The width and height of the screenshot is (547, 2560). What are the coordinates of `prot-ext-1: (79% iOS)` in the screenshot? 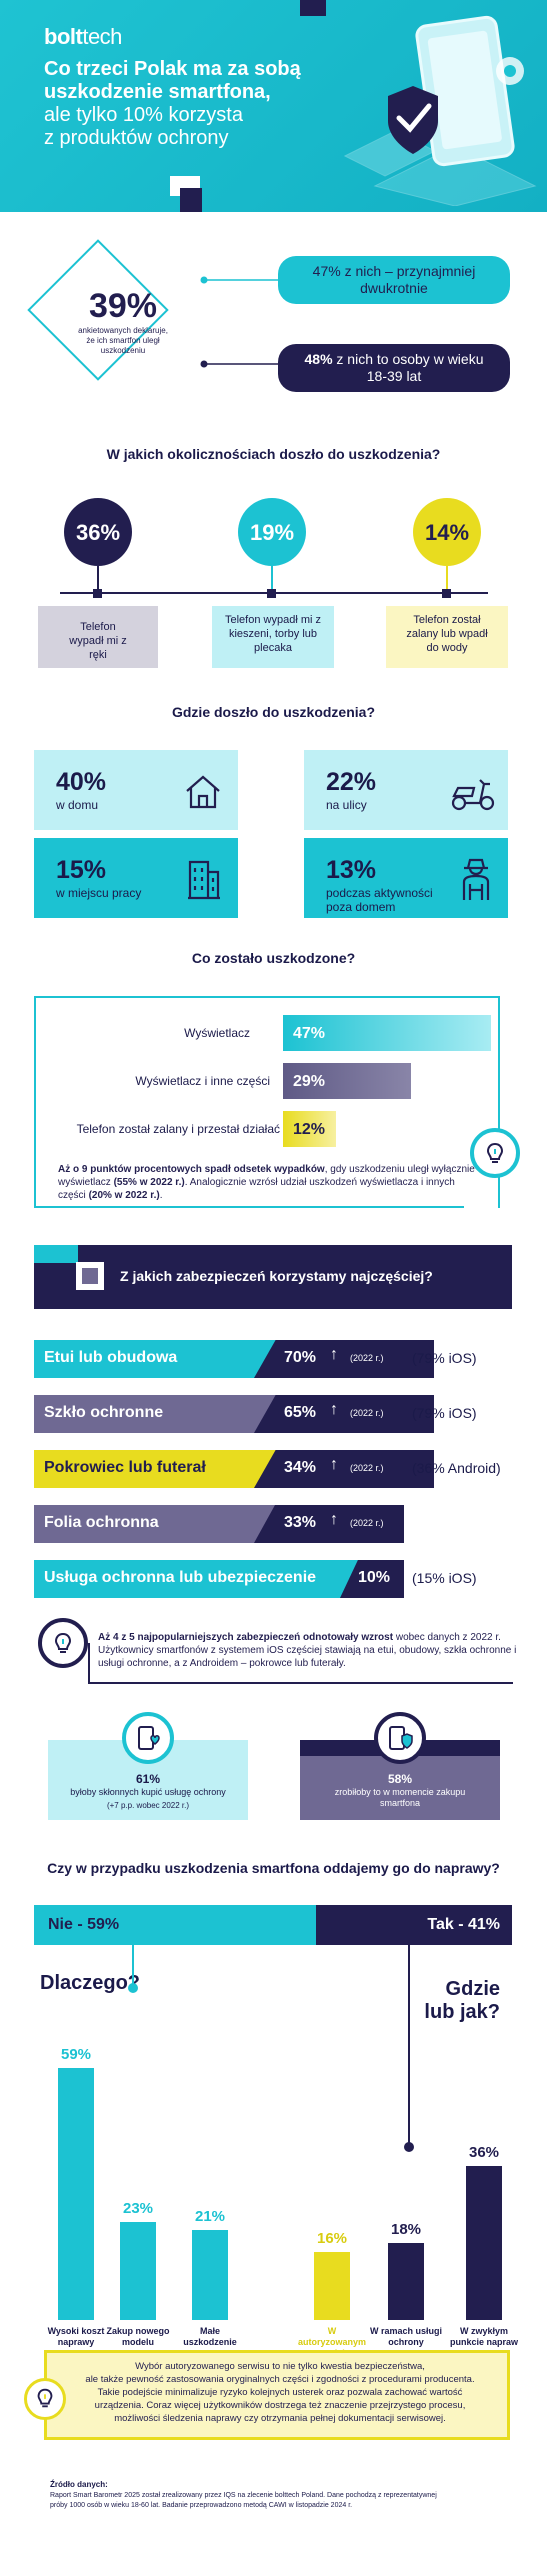 It's located at (444, 1358).